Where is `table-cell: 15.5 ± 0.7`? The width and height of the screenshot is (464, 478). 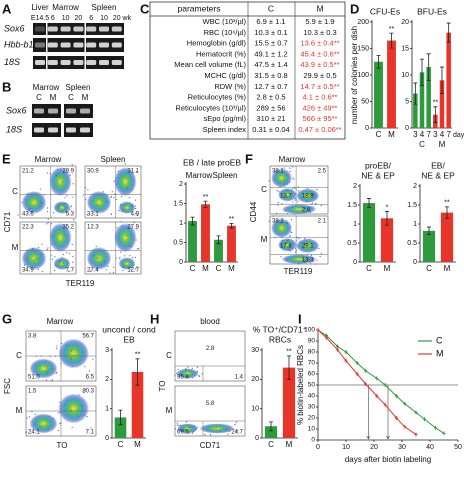
table-cell: 15.5 ± 0.7 is located at coordinates (270, 43).